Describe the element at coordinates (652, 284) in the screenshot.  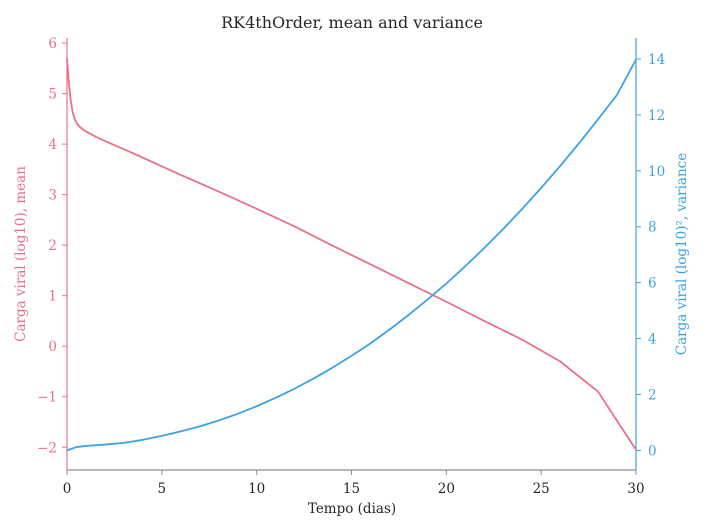
I see `right-y-tick-label: 6` at that location.